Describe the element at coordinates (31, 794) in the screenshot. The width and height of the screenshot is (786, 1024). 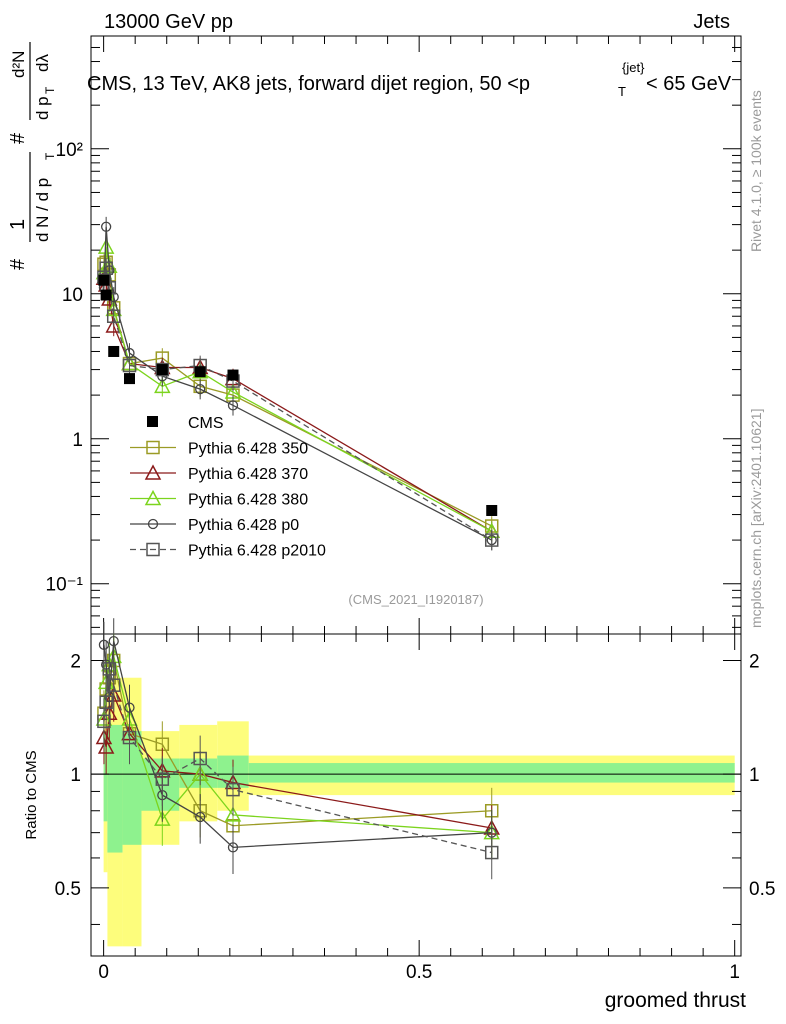
I see `ratio-y-label: Ratio to CMS` at that location.